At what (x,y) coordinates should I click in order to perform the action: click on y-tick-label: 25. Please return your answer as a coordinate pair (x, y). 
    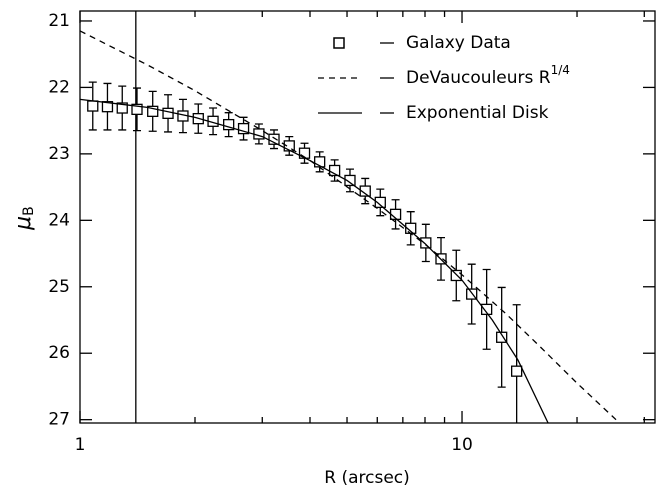
    Looking at the image, I should click on (59, 287).